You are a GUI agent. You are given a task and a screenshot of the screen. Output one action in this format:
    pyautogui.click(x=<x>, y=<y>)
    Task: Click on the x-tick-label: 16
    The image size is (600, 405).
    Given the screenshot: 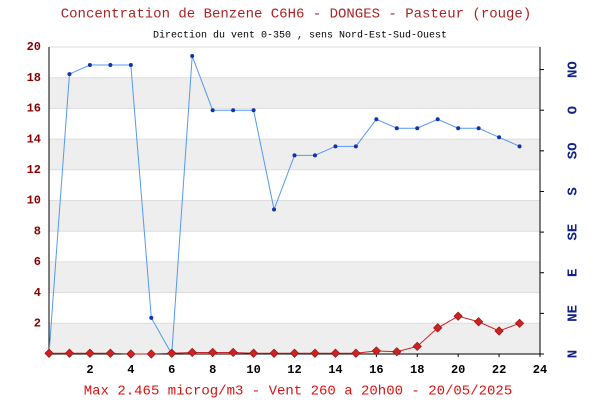 What is the action you would take?
    pyautogui.click(x=376, y=370)
    